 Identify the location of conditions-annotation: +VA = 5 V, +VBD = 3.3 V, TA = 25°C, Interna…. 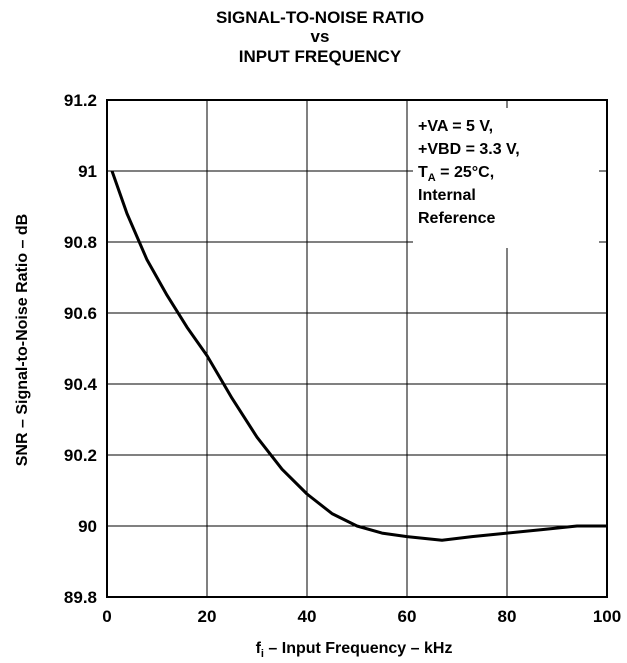
(469, 172).